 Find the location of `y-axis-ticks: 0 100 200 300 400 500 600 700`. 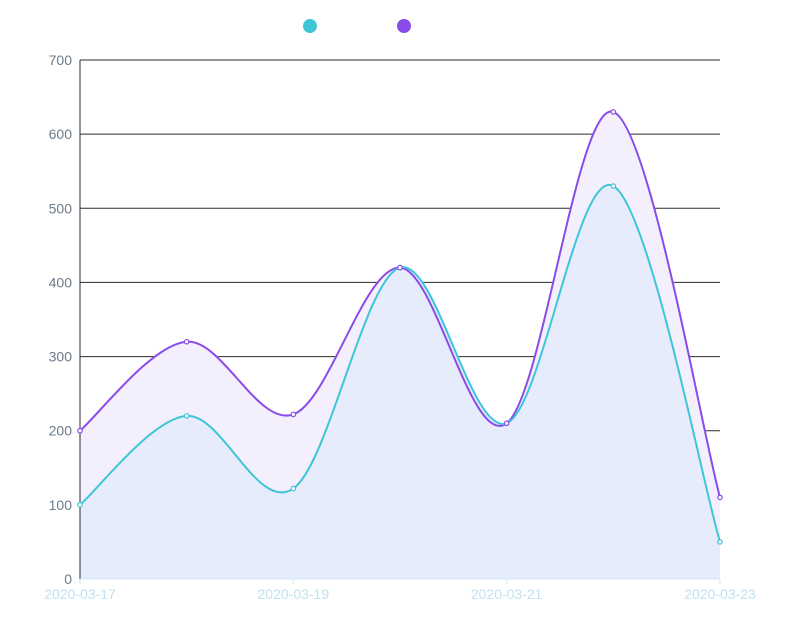

y-axis-ticks: 0 100 200 300 400 500 600 700 is located at coordinates (61, 319).